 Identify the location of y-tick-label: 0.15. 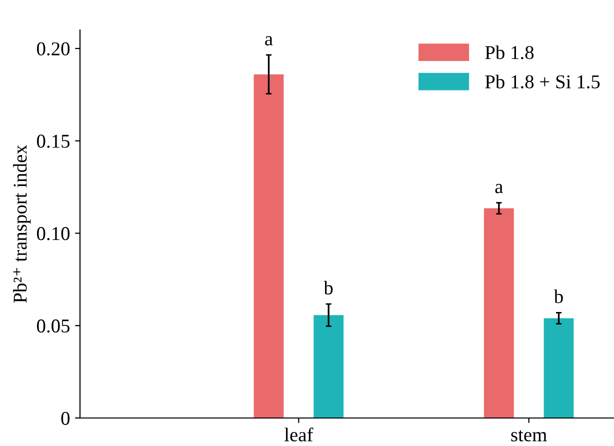
(53, 141).